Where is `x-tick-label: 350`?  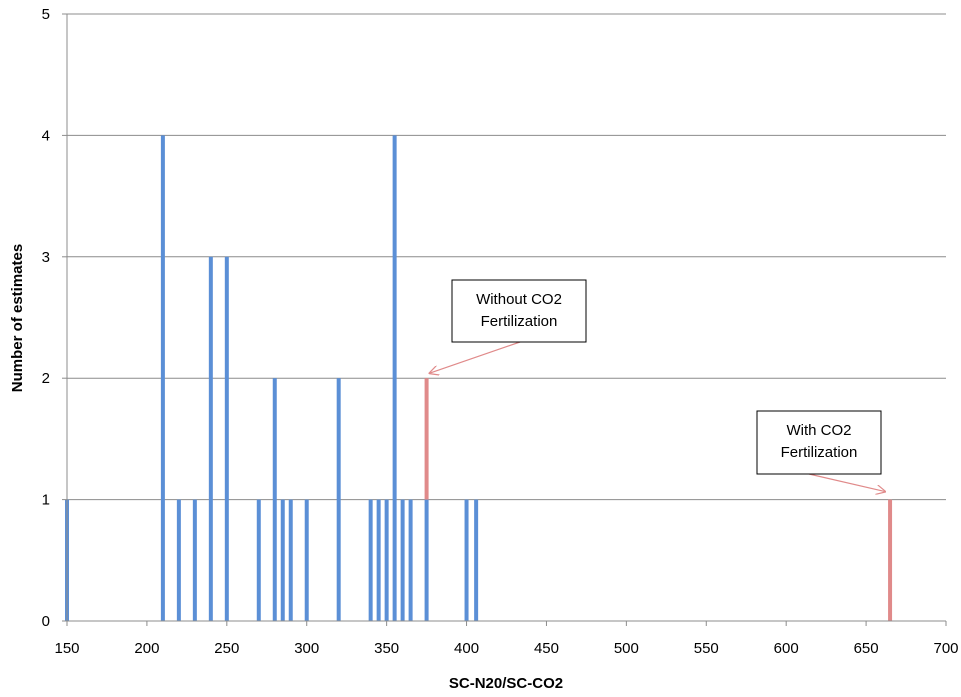
x-tick-label: 350 is located at coordinates (386, 648).